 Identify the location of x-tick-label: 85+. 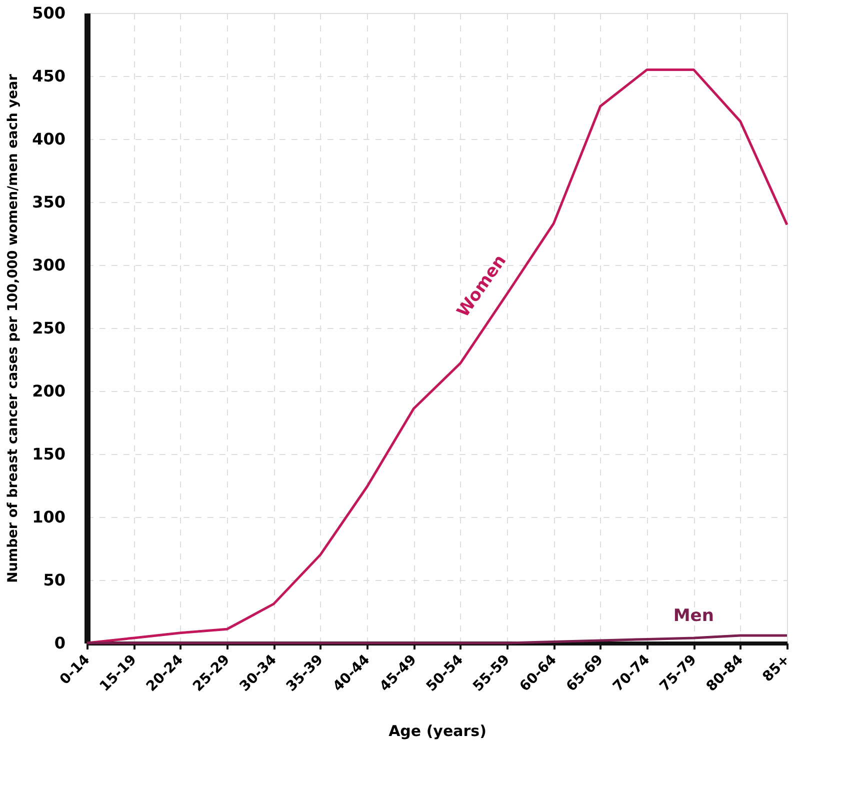
(777, 669).